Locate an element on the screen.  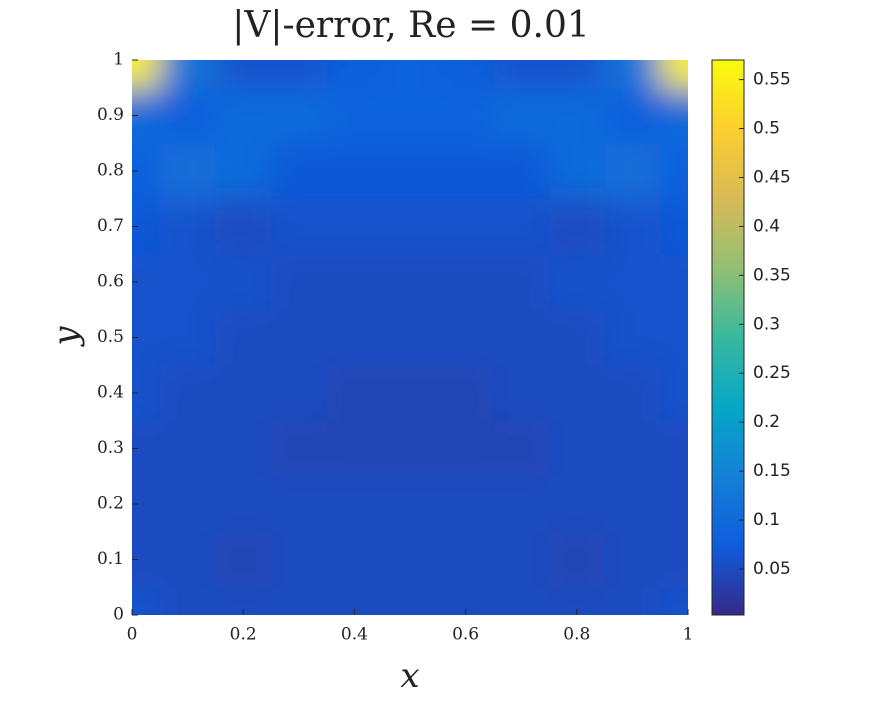
x-tick-label: 0 is located at coordinates (132, 635).